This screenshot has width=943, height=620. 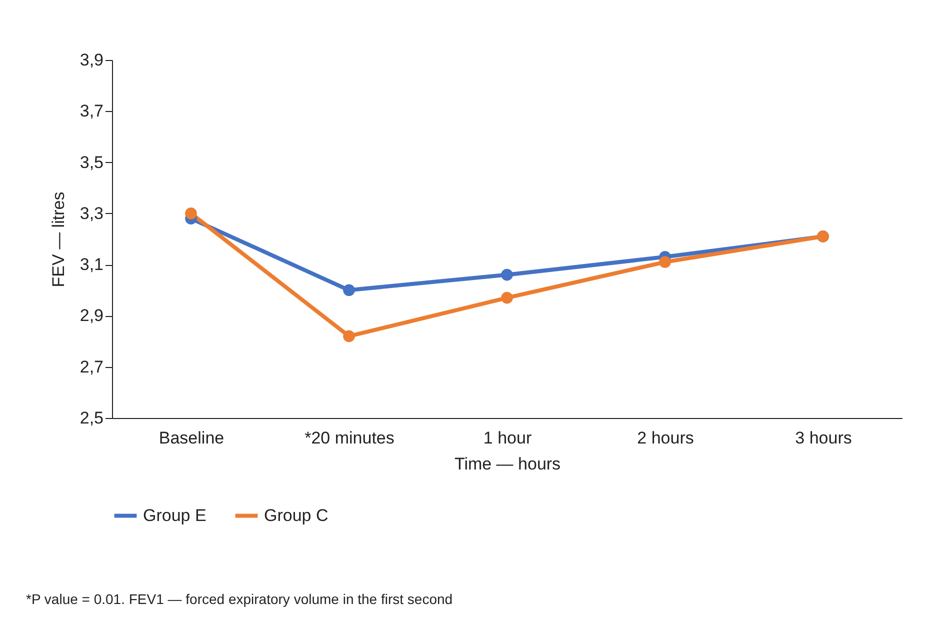 What do you see at coordinates (92, 366) in the screenshot?
I see `y-tick-label: 2,7` at bounding box center [92, 366].